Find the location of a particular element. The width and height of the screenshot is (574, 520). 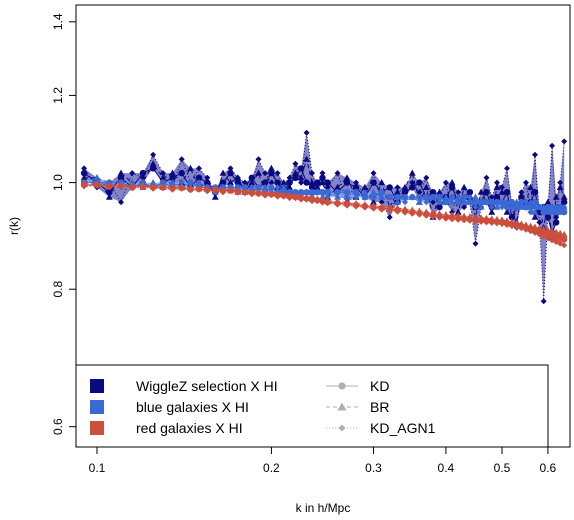

legend-marker-kd-agn1 is located at coordinates (342, 428).